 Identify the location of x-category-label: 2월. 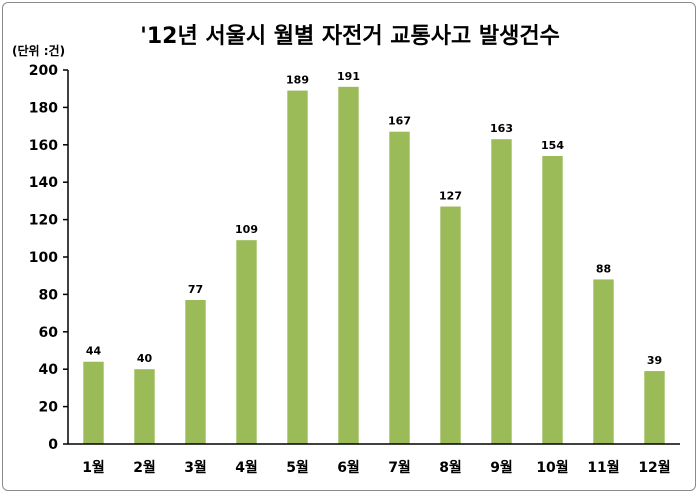
(144, 467).